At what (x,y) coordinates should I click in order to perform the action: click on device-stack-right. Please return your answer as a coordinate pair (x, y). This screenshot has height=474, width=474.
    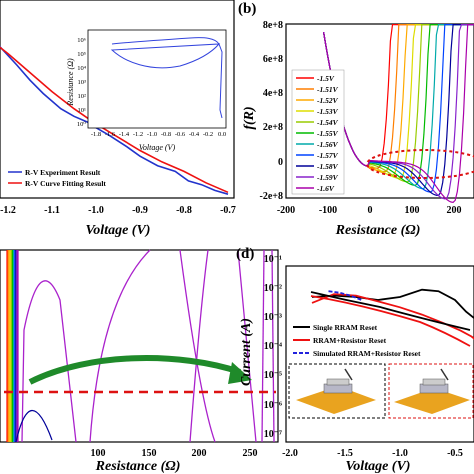
    Looking at the image, I should click on (434, 388).